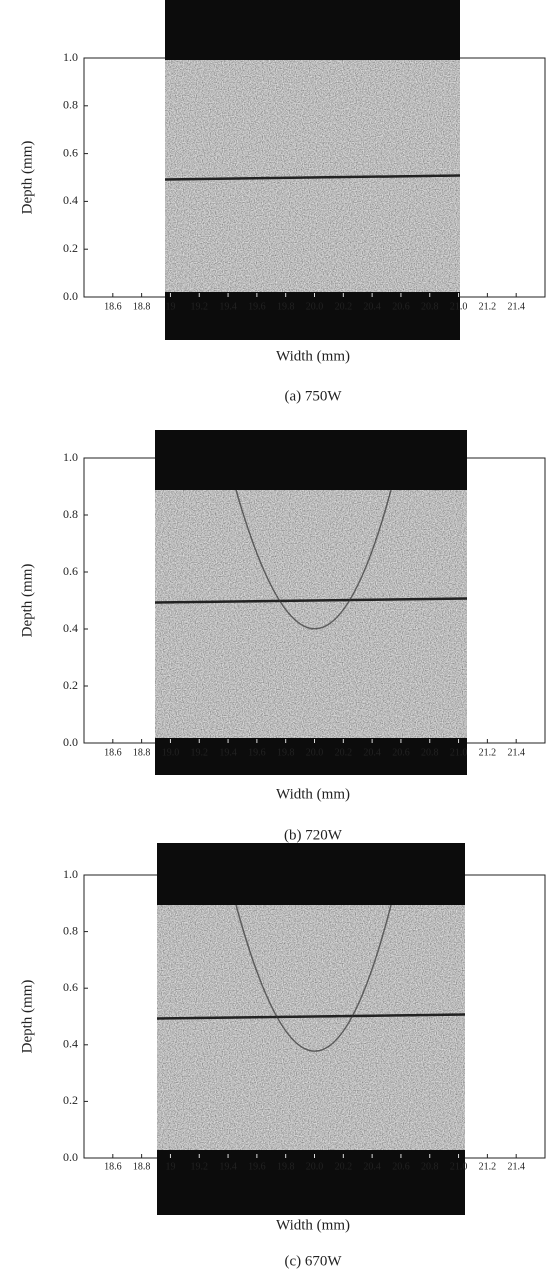 The height and width of the screenshot is (1281, 548). Describe the element at coordinates (313, 396) in the screenshot. I see `caption: (a) 750W` at that location.